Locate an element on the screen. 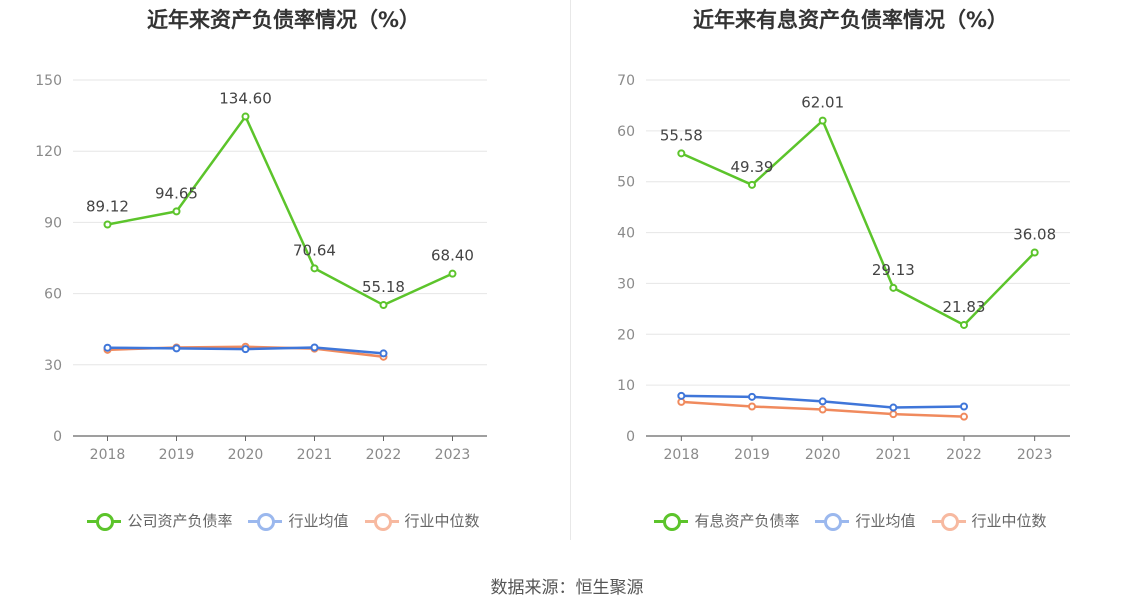  chart-title: 近年来资产负债率情况（%） is located at coordinates (283, 20).